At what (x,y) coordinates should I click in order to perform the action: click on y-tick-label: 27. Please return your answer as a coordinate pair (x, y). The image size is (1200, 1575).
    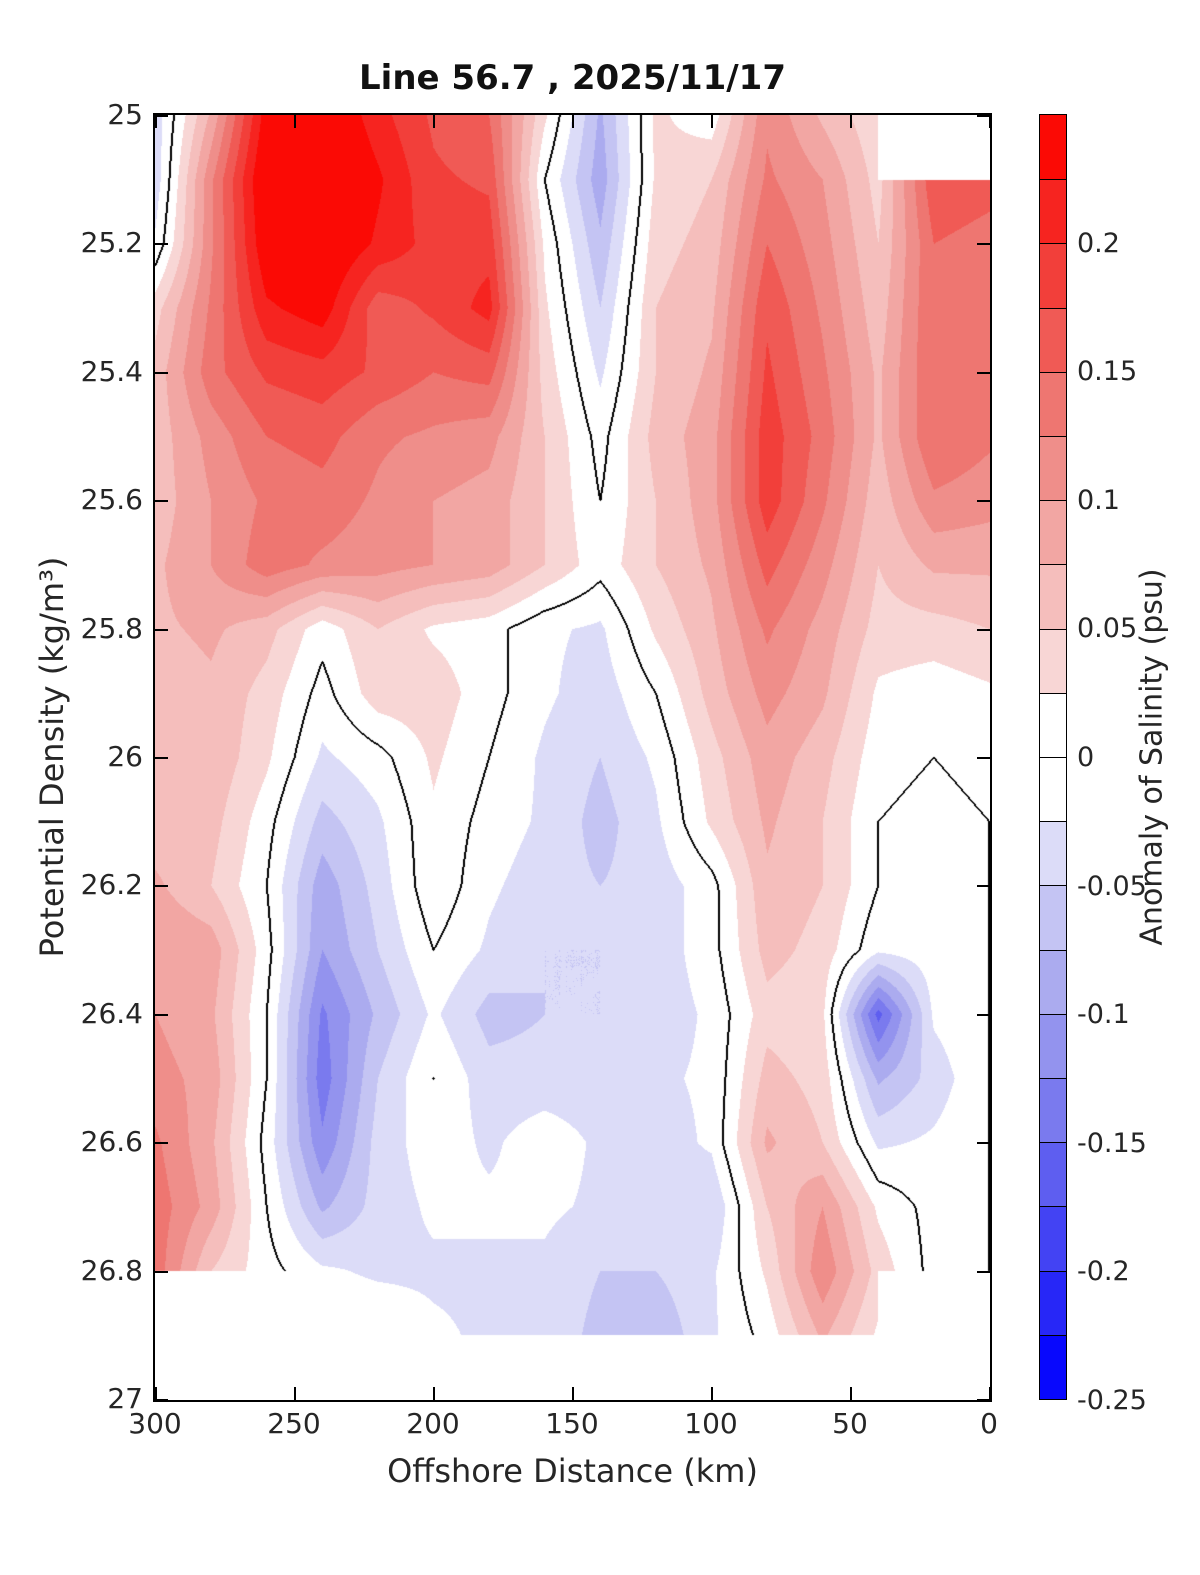
    Looking at the image, I should click on (125, 1398).